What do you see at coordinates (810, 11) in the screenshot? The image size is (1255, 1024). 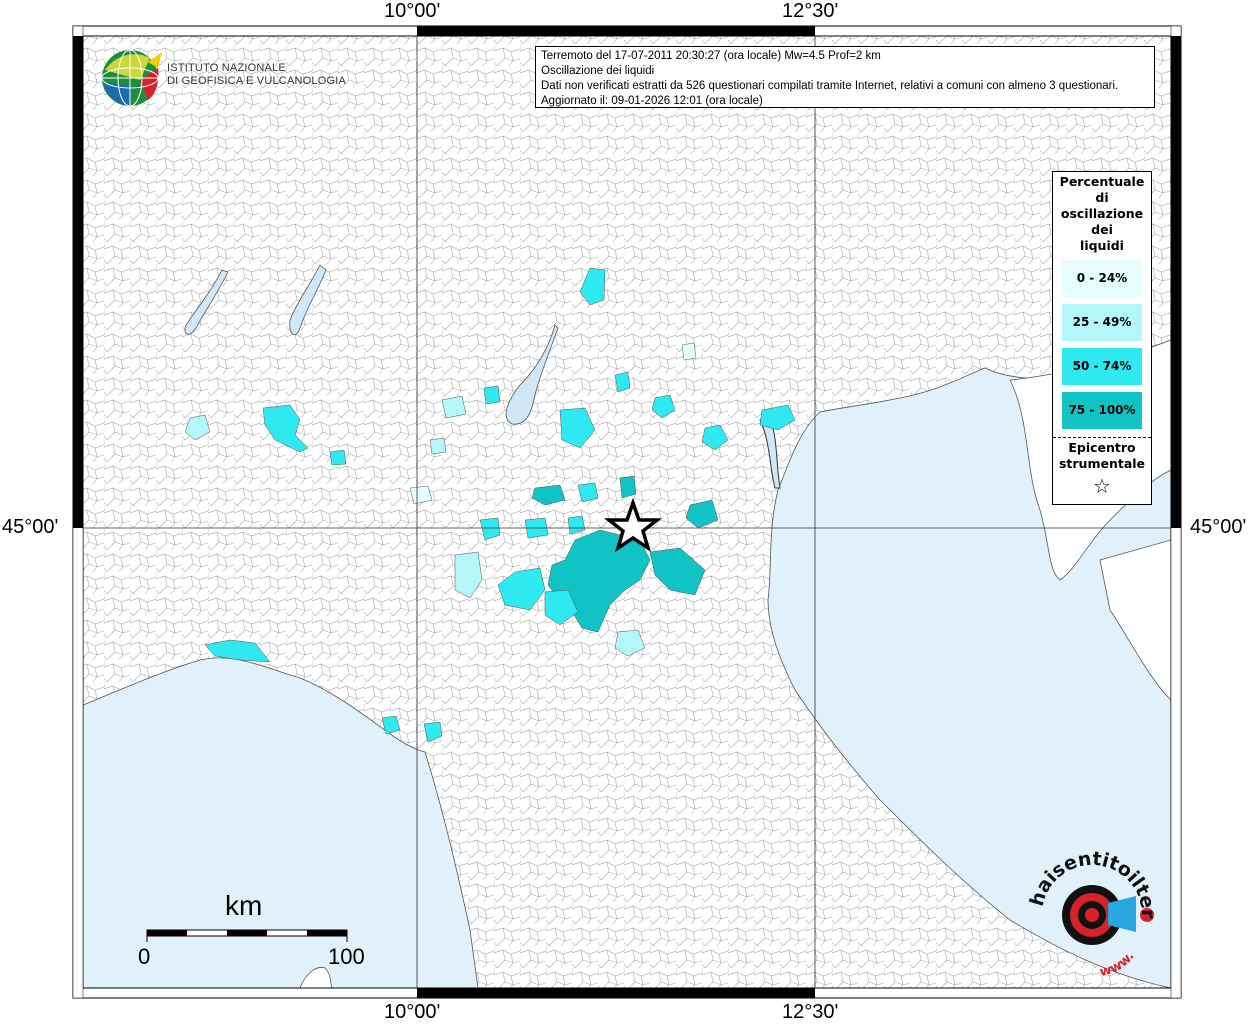 I see `lon-label-top-right: 12°30'` at bounding box center [810, 11].